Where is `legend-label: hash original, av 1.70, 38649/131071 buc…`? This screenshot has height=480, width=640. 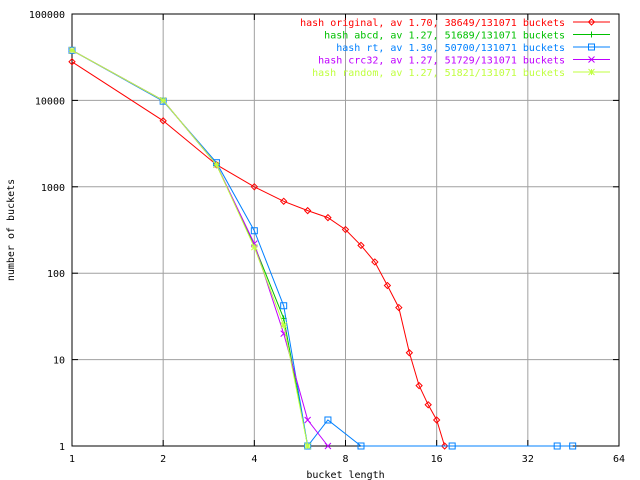
legend-label: hash original, av 1.70, 38649/131071 buc… is located at coordinates (432, 23).